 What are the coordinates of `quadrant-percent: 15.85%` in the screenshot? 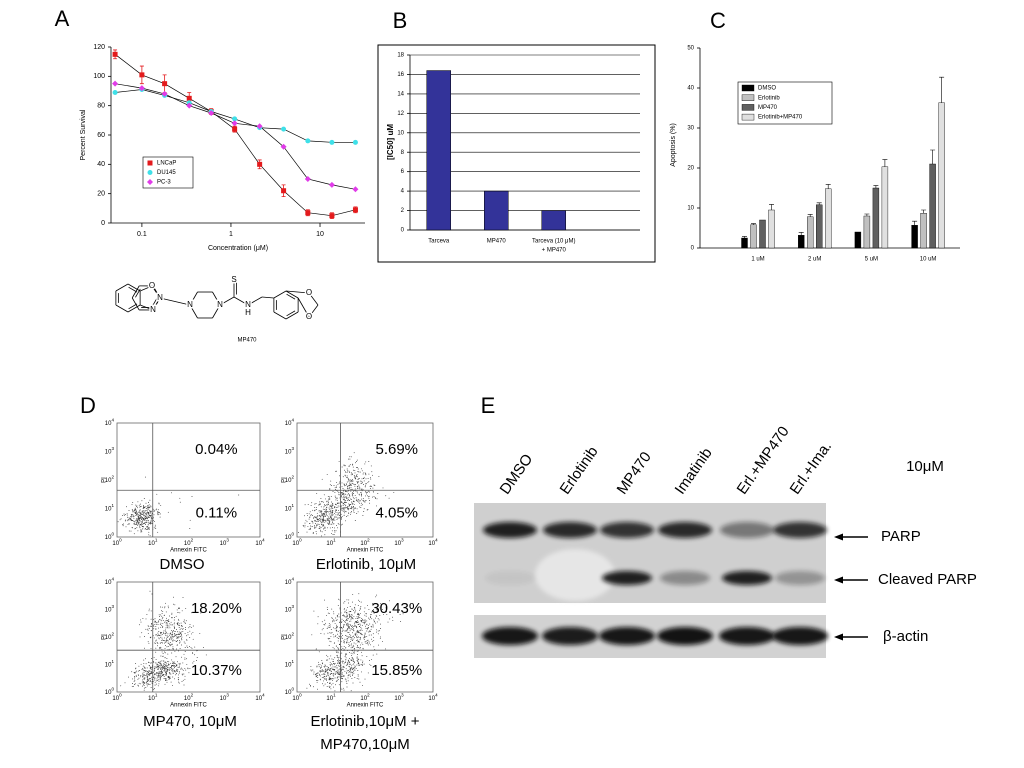 It's located at (396, 670).